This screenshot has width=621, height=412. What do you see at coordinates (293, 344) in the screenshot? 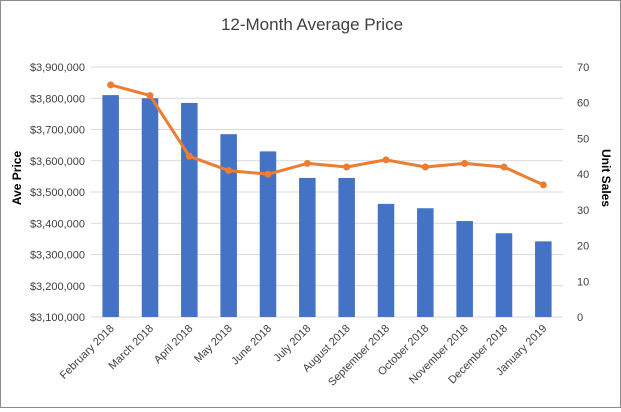
I see `x-tick-label: July 2018` at bounding box center [293, 344].